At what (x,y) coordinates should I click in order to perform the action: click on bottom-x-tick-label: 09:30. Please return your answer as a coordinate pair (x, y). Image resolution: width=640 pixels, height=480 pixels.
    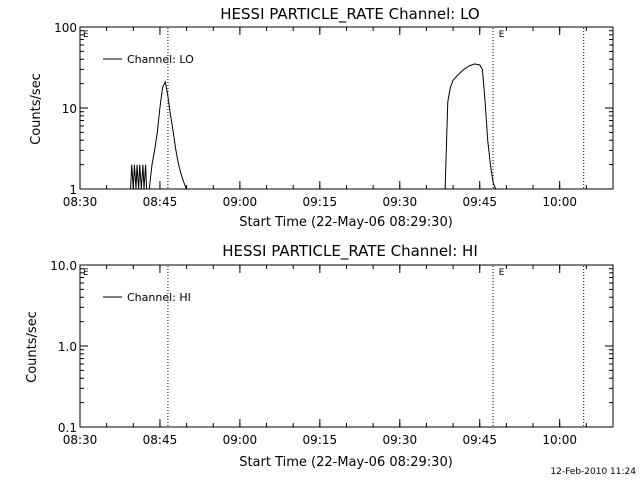
    Looking at the image, I should click on (400, 440).